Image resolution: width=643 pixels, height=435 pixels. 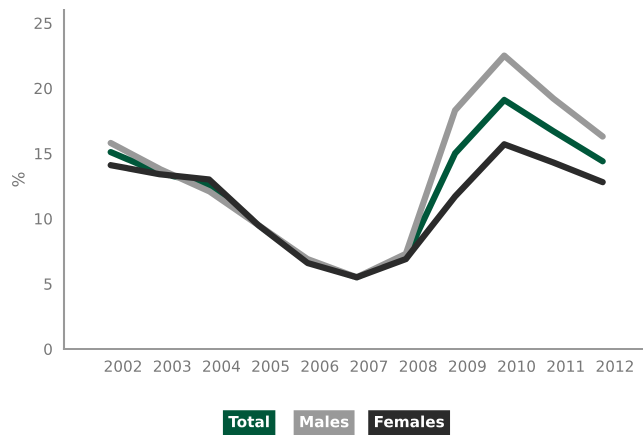 I want to click on x-tick-label: 2006, so click(x=319, y=366).